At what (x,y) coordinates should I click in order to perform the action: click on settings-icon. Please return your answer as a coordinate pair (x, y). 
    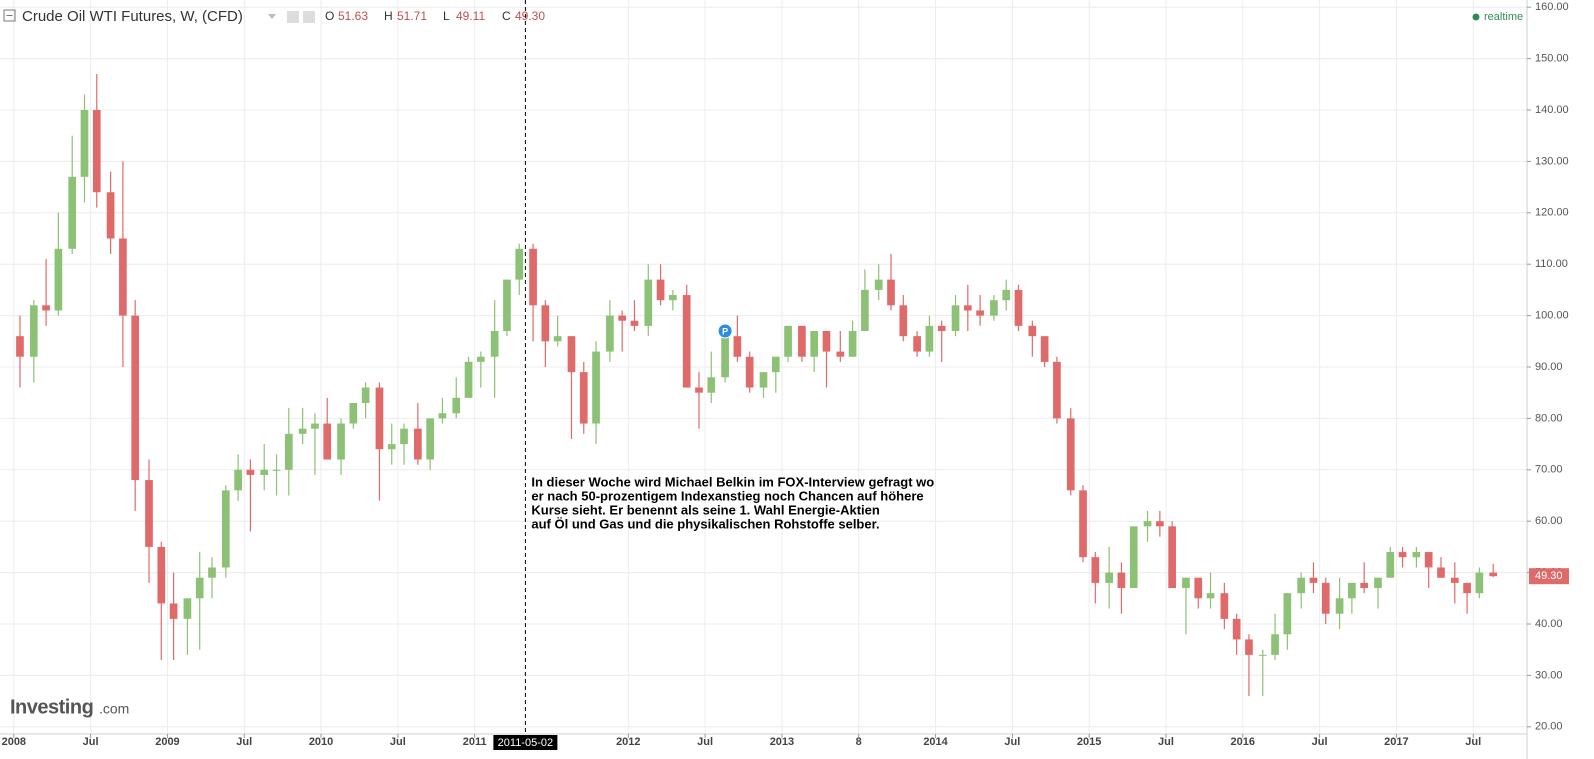
    Looking at the image, I should click on (293, 17).